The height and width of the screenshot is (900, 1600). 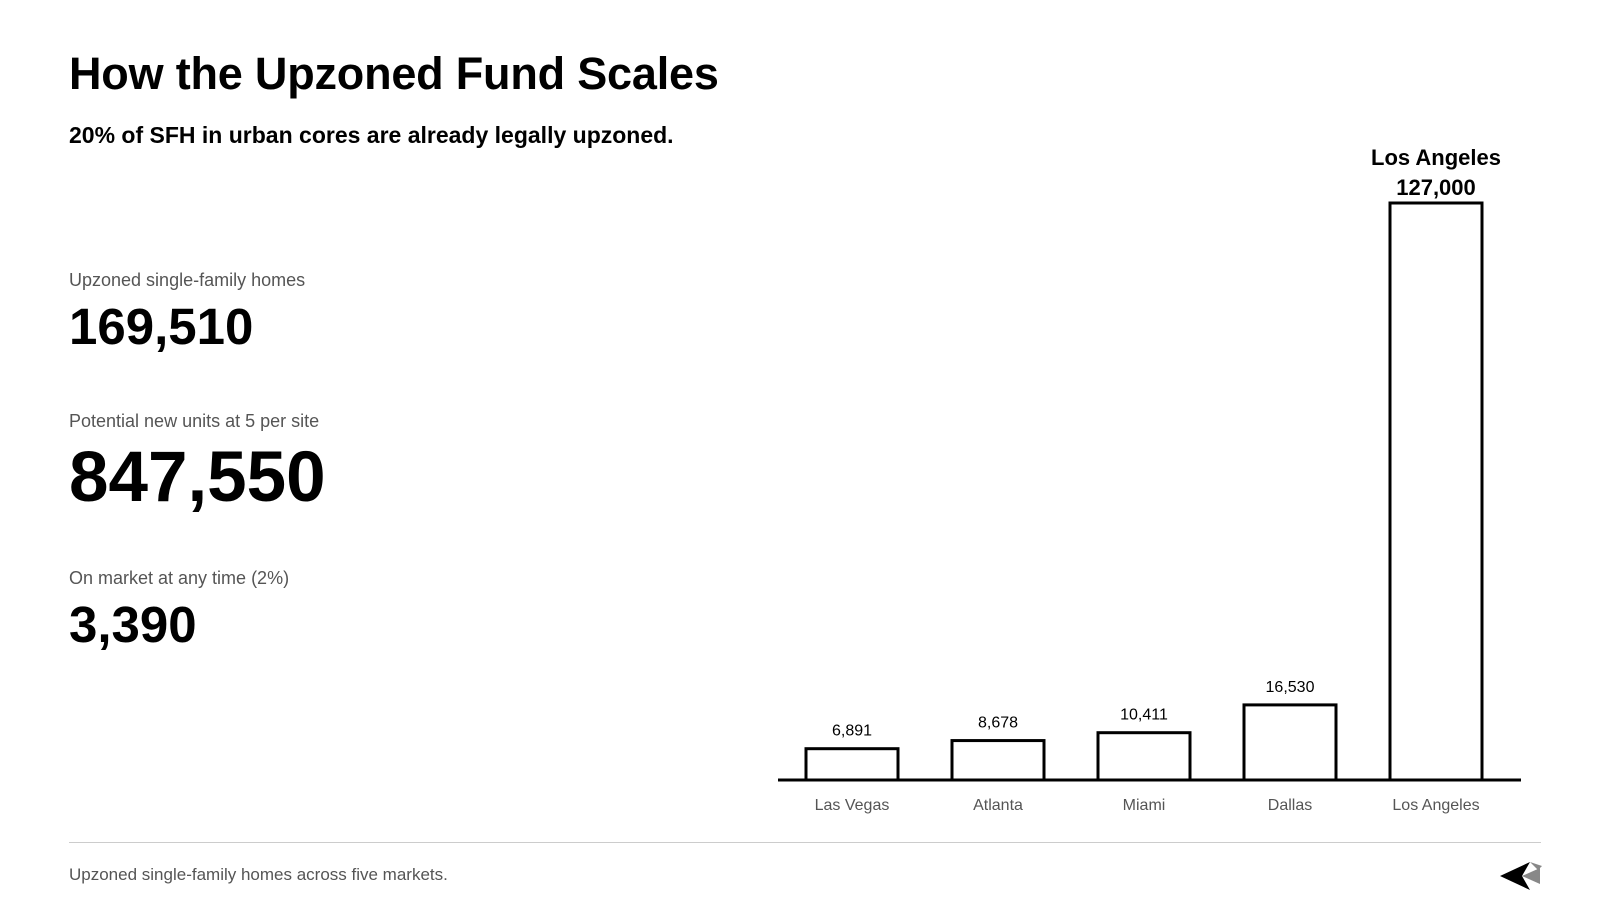 What do you see at coordinates (1521, 876) in the screenshot?
I see `arrow-logo-icon` at bounding box center [1521, 876].